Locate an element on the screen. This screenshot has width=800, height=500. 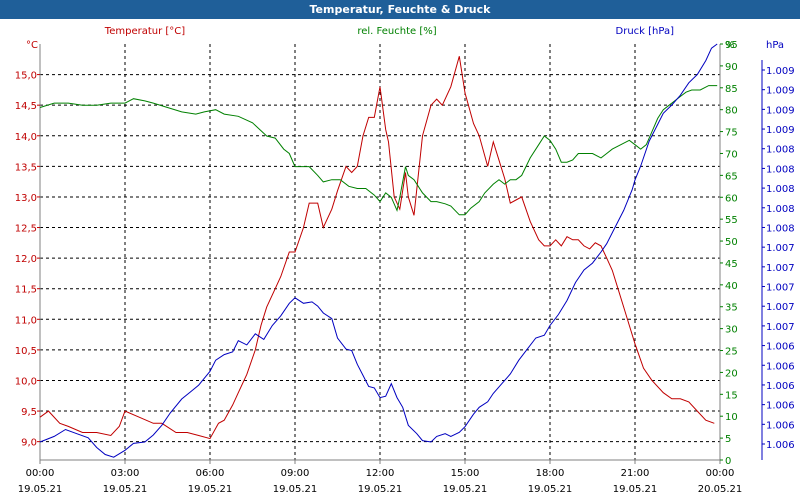
pressure-unit-label: hPa is located at coordinates (775, 45).